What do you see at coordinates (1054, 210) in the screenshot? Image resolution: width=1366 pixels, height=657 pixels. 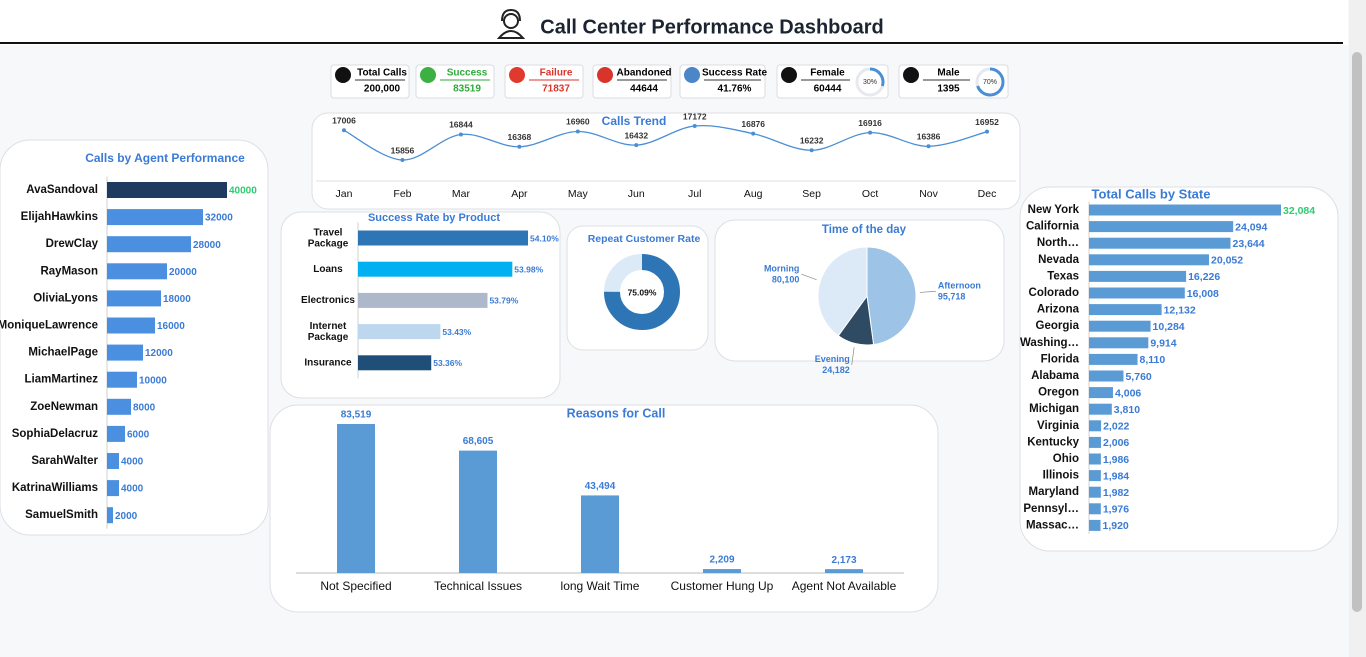 I see `category-label: New York` at bounding box center [1054, 210].